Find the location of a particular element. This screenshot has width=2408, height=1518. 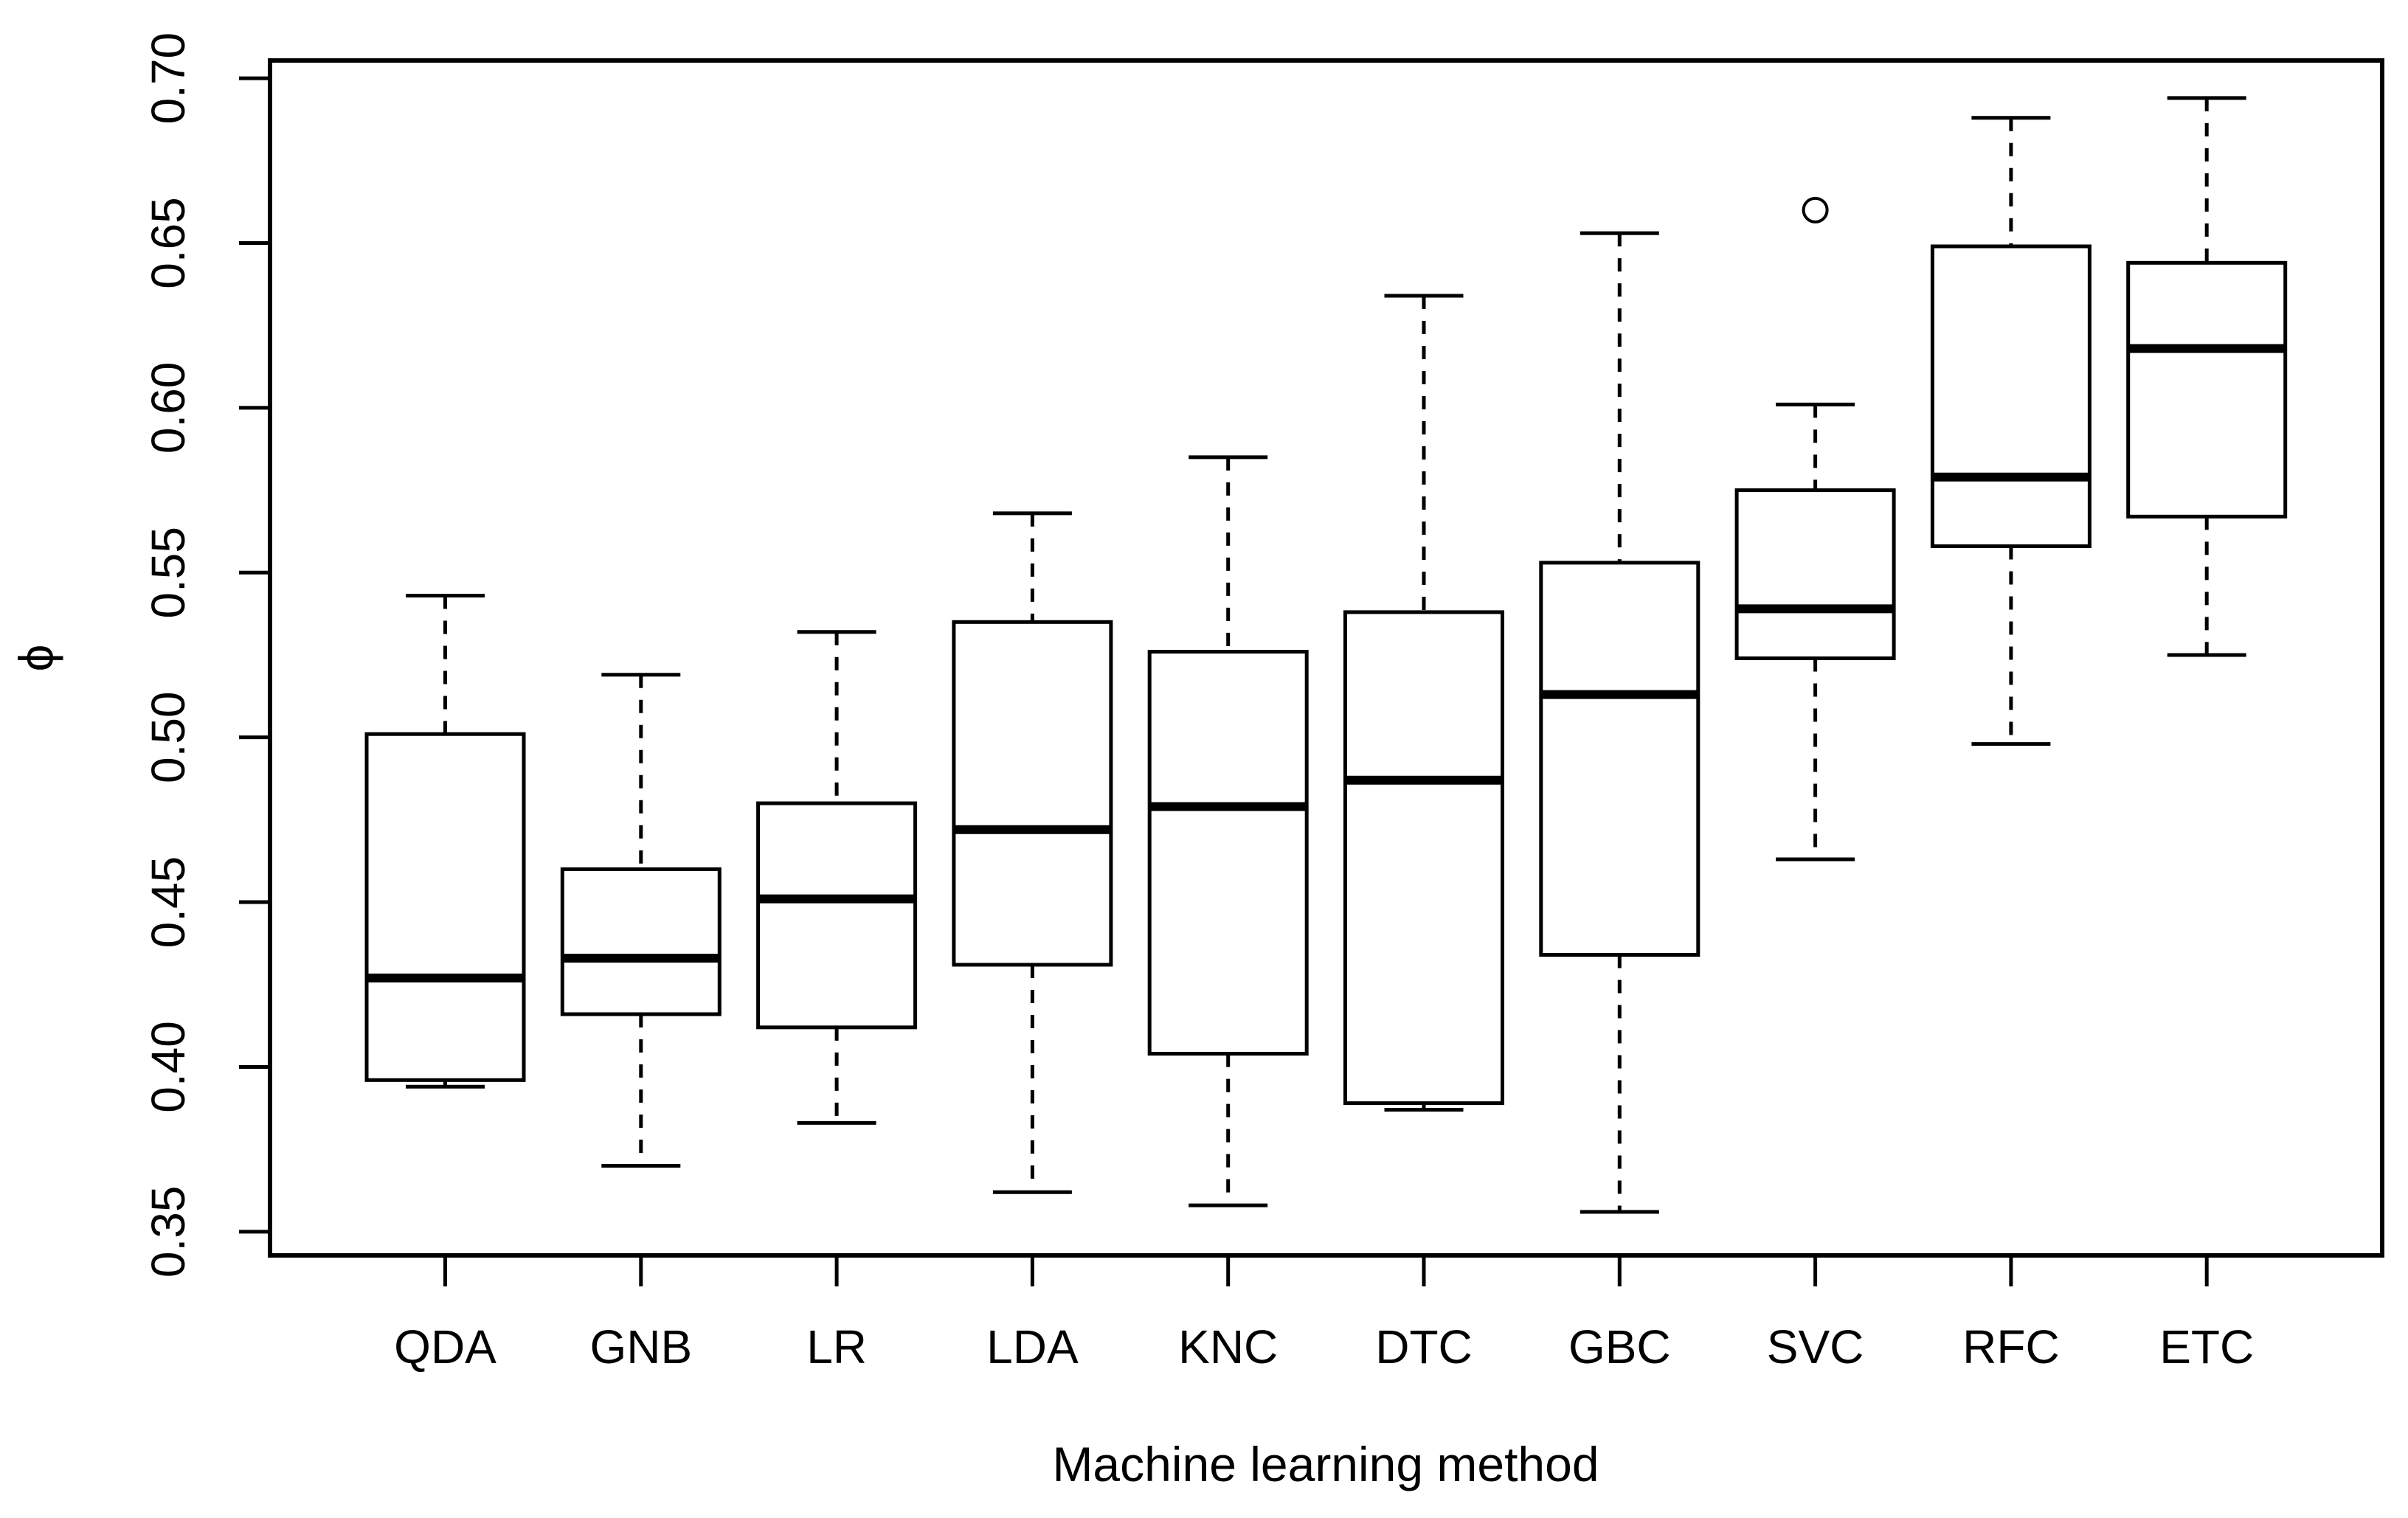

y-tick-label: 0.65 is located at coordinates (168, 243).